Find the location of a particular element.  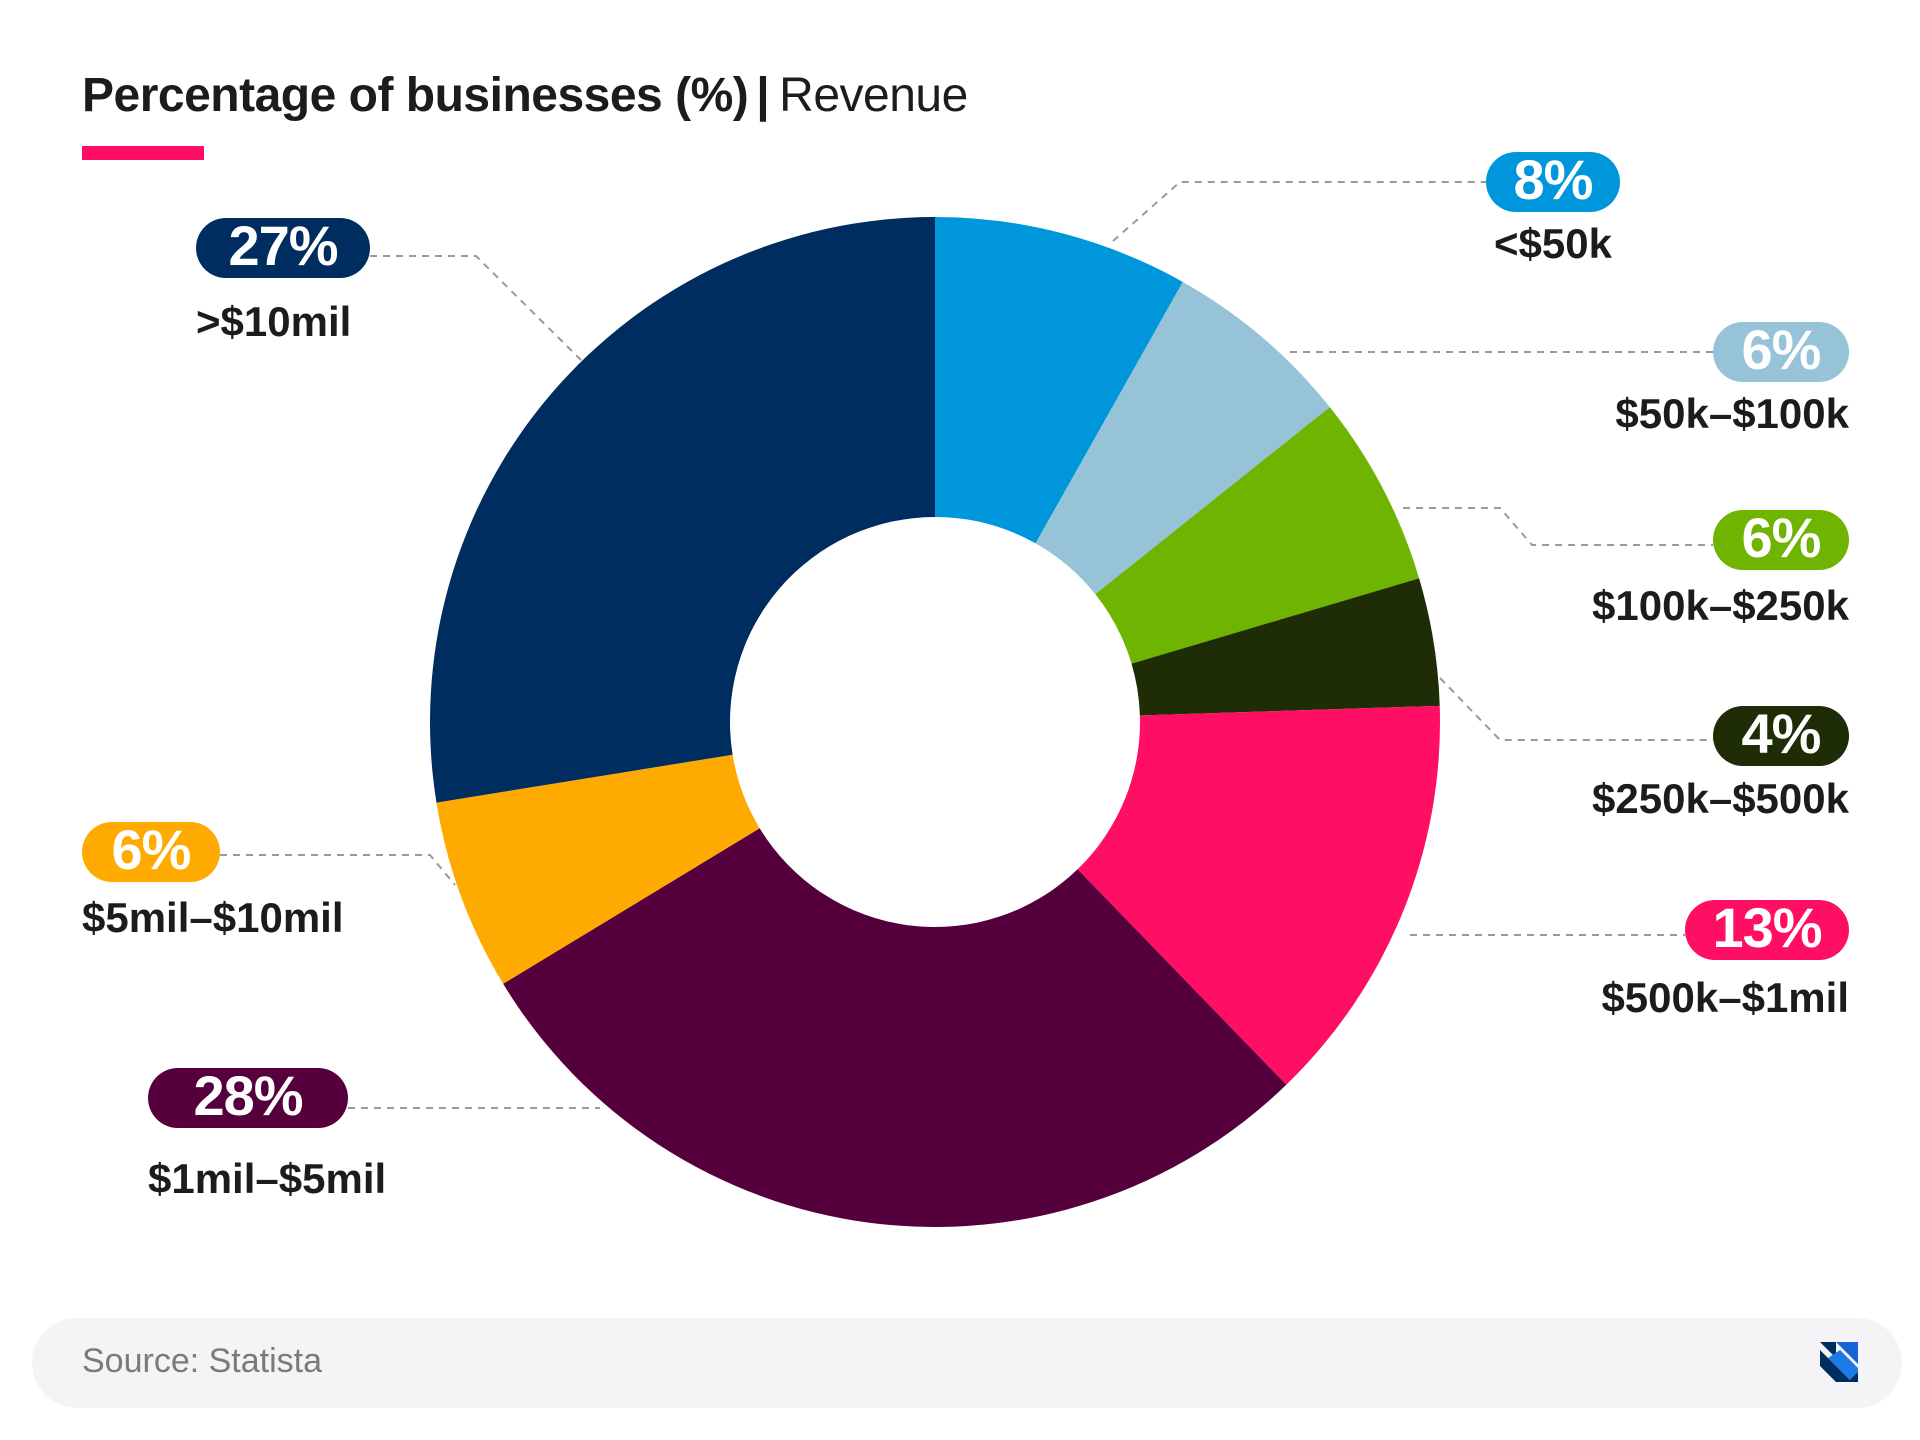

value-pill-5mil-10mil is located at coordinates (151, 852).